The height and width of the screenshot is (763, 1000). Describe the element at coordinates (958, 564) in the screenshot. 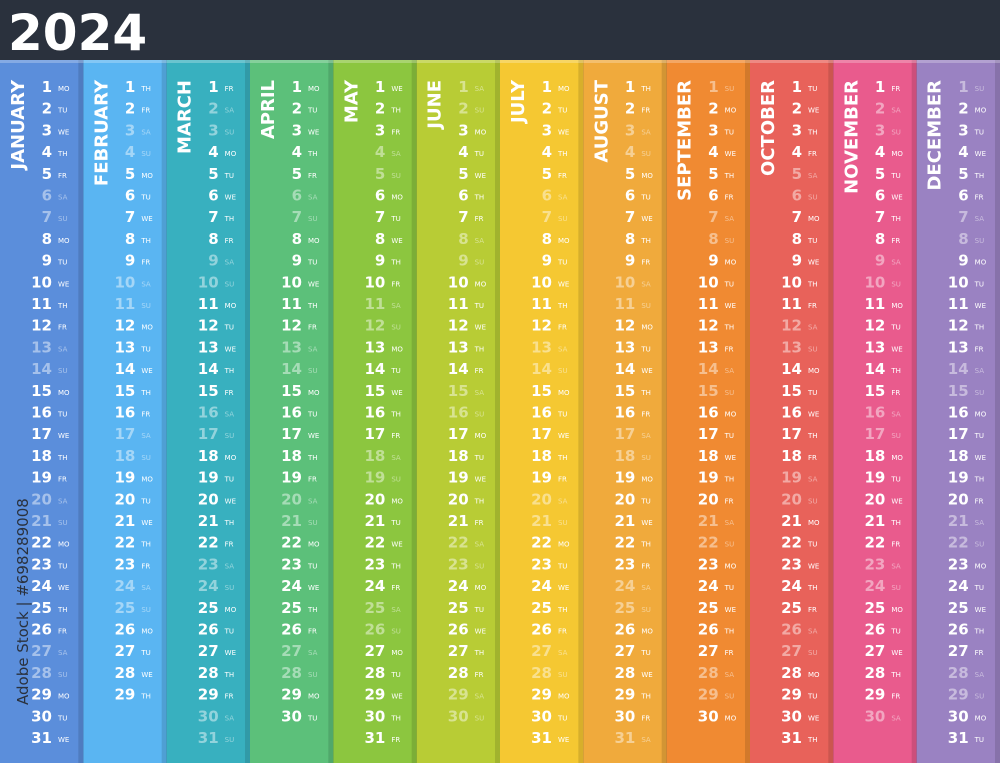

I see `day-number: 23` at that location.